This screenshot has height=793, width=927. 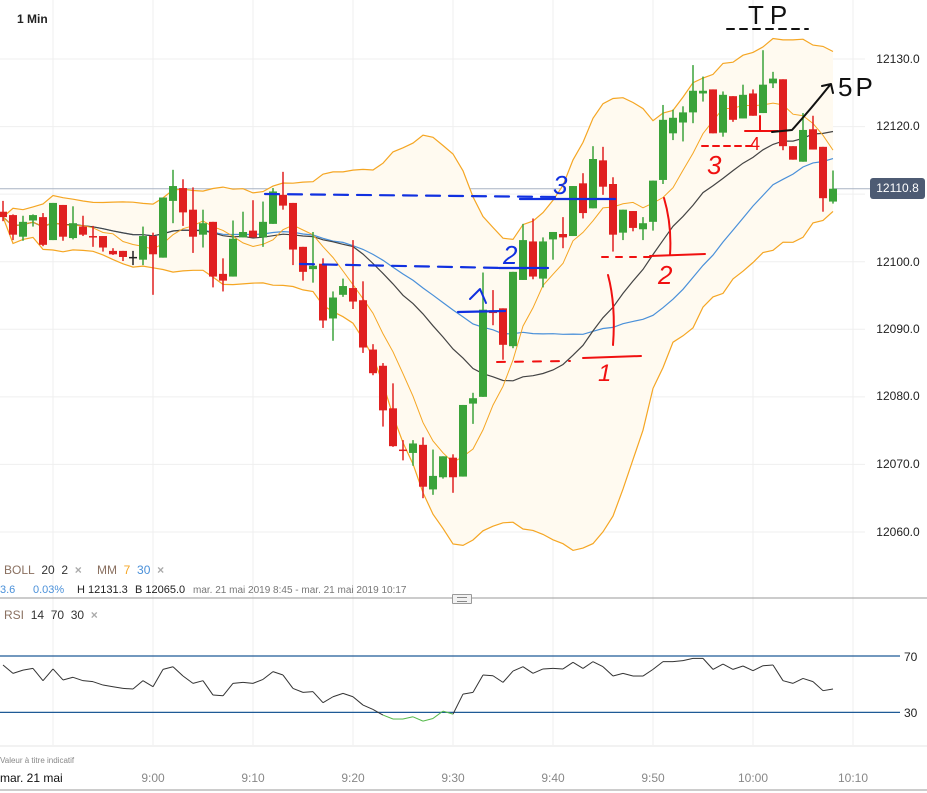 I want to click on remove-mm-icon: ×, so click(x=161, y=570).